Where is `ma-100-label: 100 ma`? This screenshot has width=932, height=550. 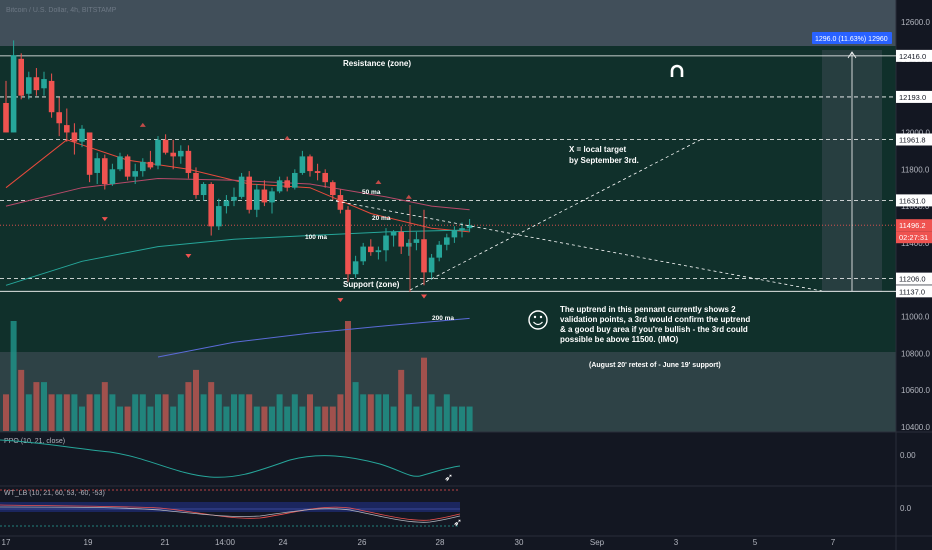
ma-100-label: 100 ma is located at coordinates (316, 237).